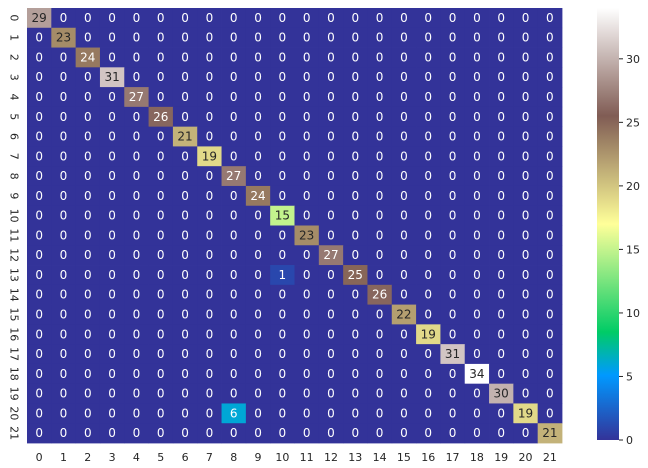 This screenshot has width=648, height=468. Describe the element at coordinates (404, 394) in the screenshot. I see `cell-value-19-15: 0` at that location.